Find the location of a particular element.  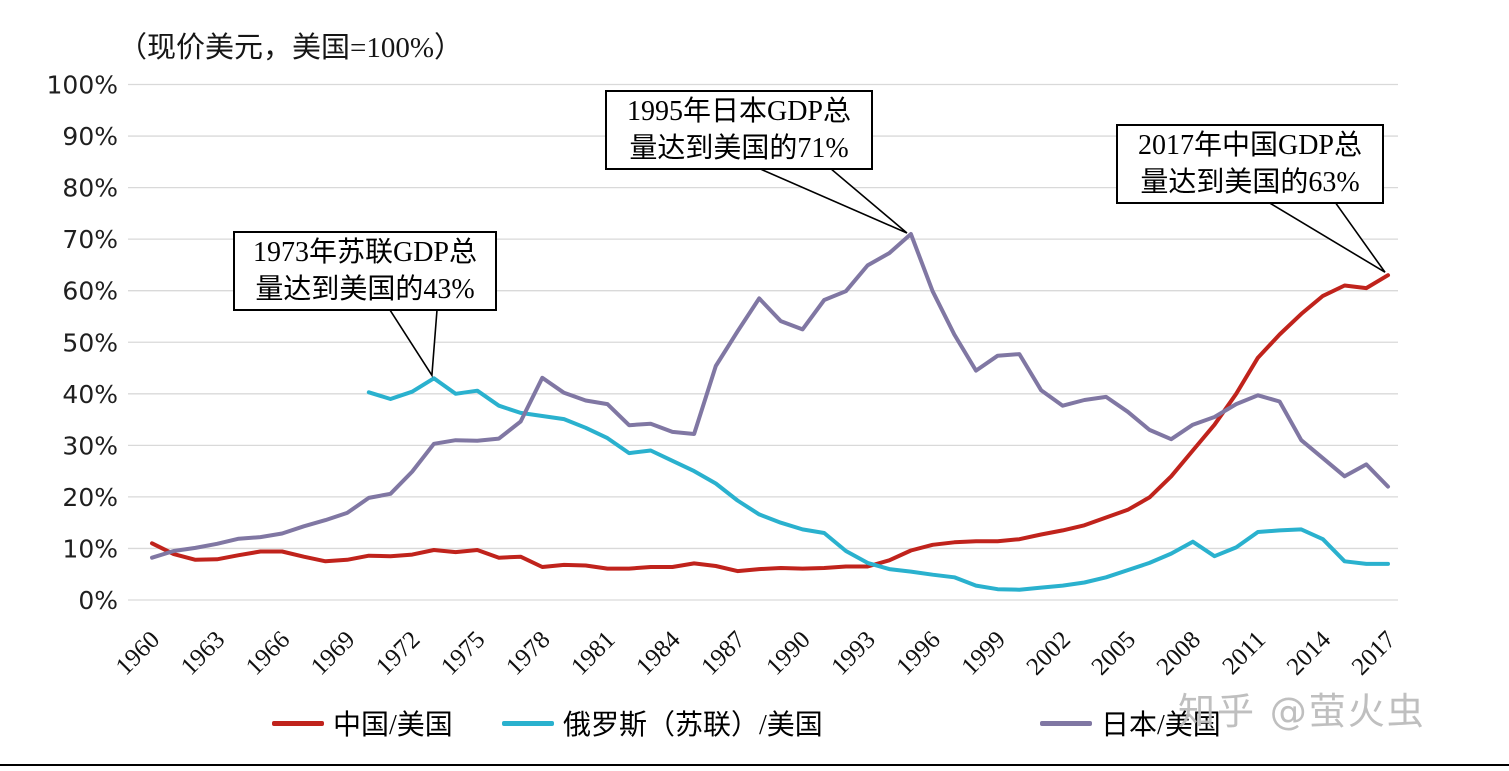

x-axis-tick-label: 2014 is located at coordinates (1309, 653).